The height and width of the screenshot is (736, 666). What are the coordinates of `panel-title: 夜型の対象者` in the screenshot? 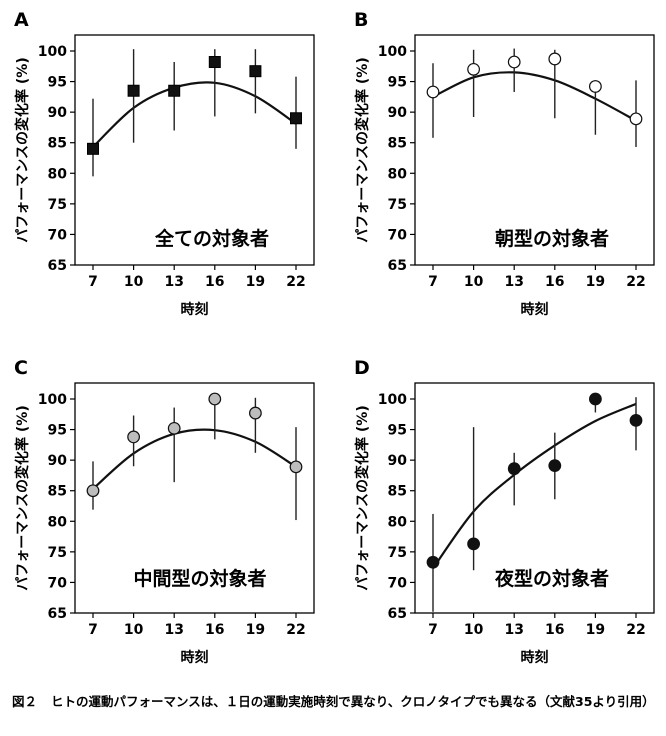 It's located at (551, 578).